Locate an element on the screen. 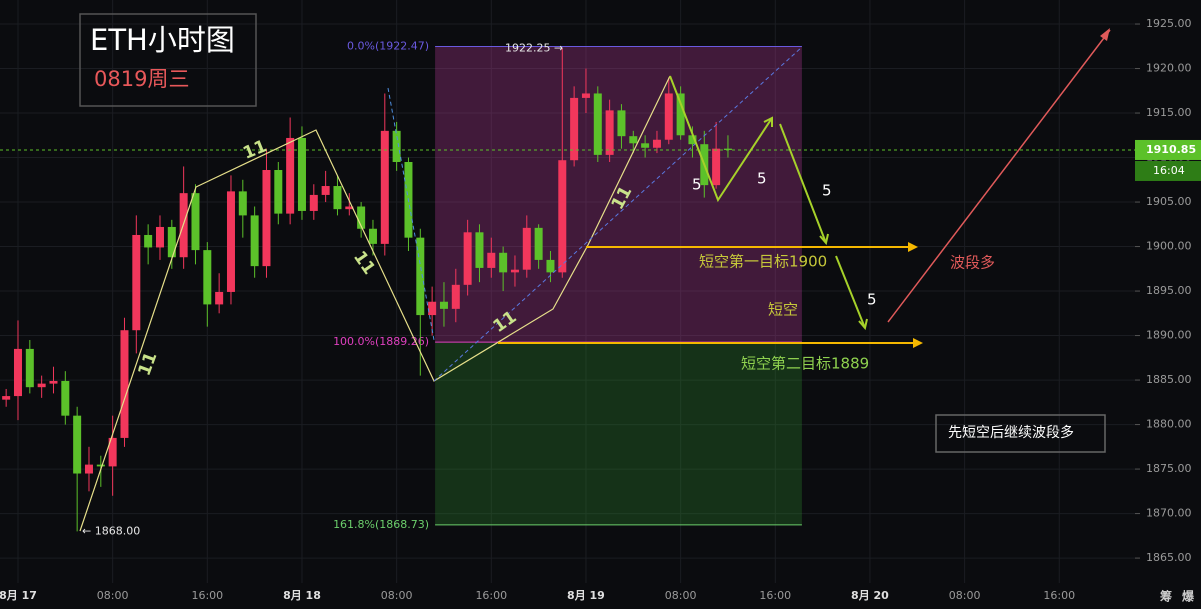 The height and width of the screenshot is (609, 1201). fib-label: 100.0%(1889.26) is located at coordinates (381, 341).